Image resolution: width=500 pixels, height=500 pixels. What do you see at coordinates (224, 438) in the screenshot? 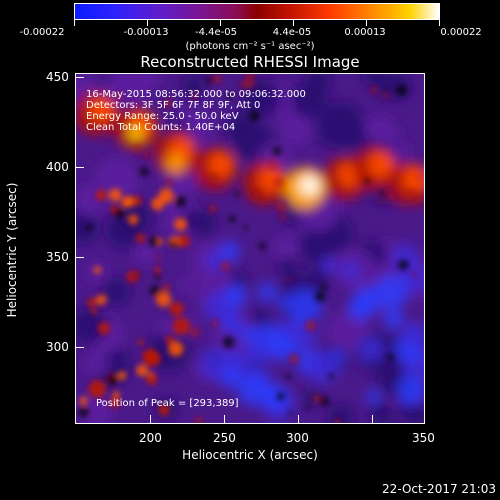
I see `x-tick-250: 250` at bounding box center [224, 438].